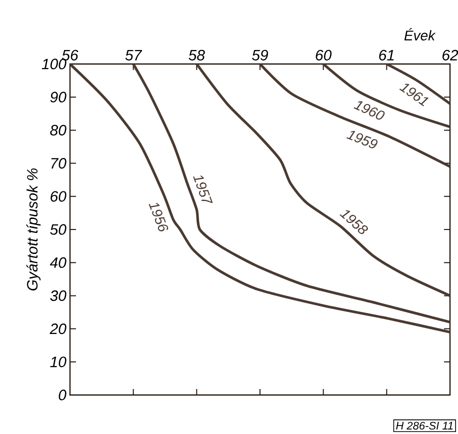 Image resolution: width=458 pixels, height=434 pixels. Describe the element at coordinates (58, 163) in the screenshot. I see `y-tick-label: 70` at that location.